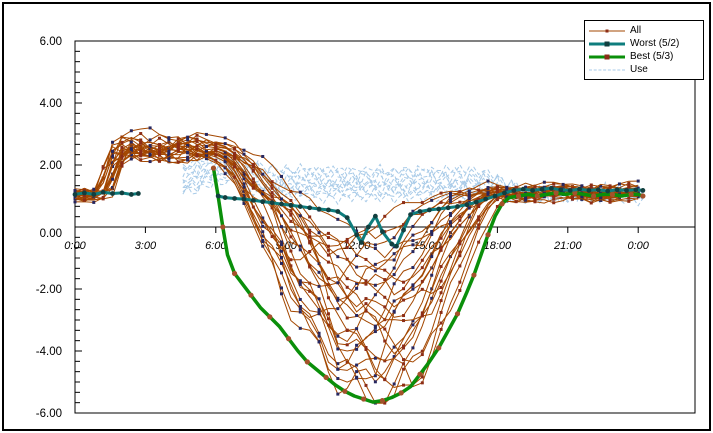  Describe the element at coordinates (51, 104) in the screenshot. I see `y-tick-label: 4.00` at that location.